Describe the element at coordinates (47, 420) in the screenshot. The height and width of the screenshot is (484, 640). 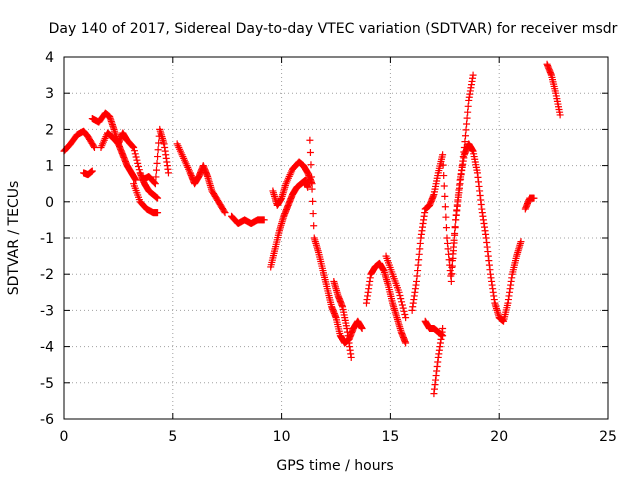
I see `y-tick-label: -6` at that location.